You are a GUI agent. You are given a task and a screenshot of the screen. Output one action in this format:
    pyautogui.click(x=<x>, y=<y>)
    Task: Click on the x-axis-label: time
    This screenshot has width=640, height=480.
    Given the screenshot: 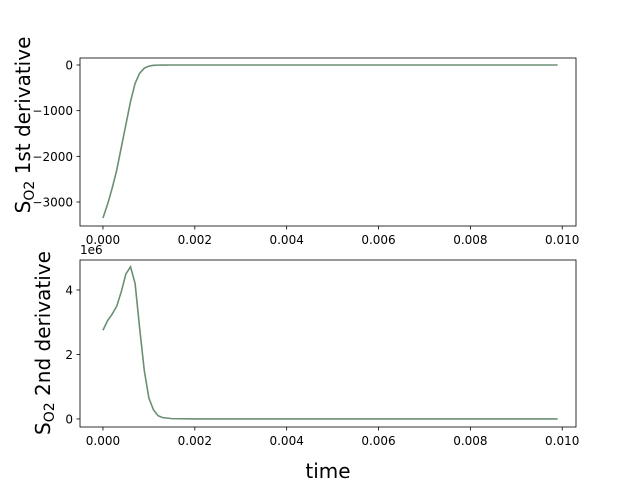 What is the action you would take?
    pyautogui.click(x=327, y=469)
    